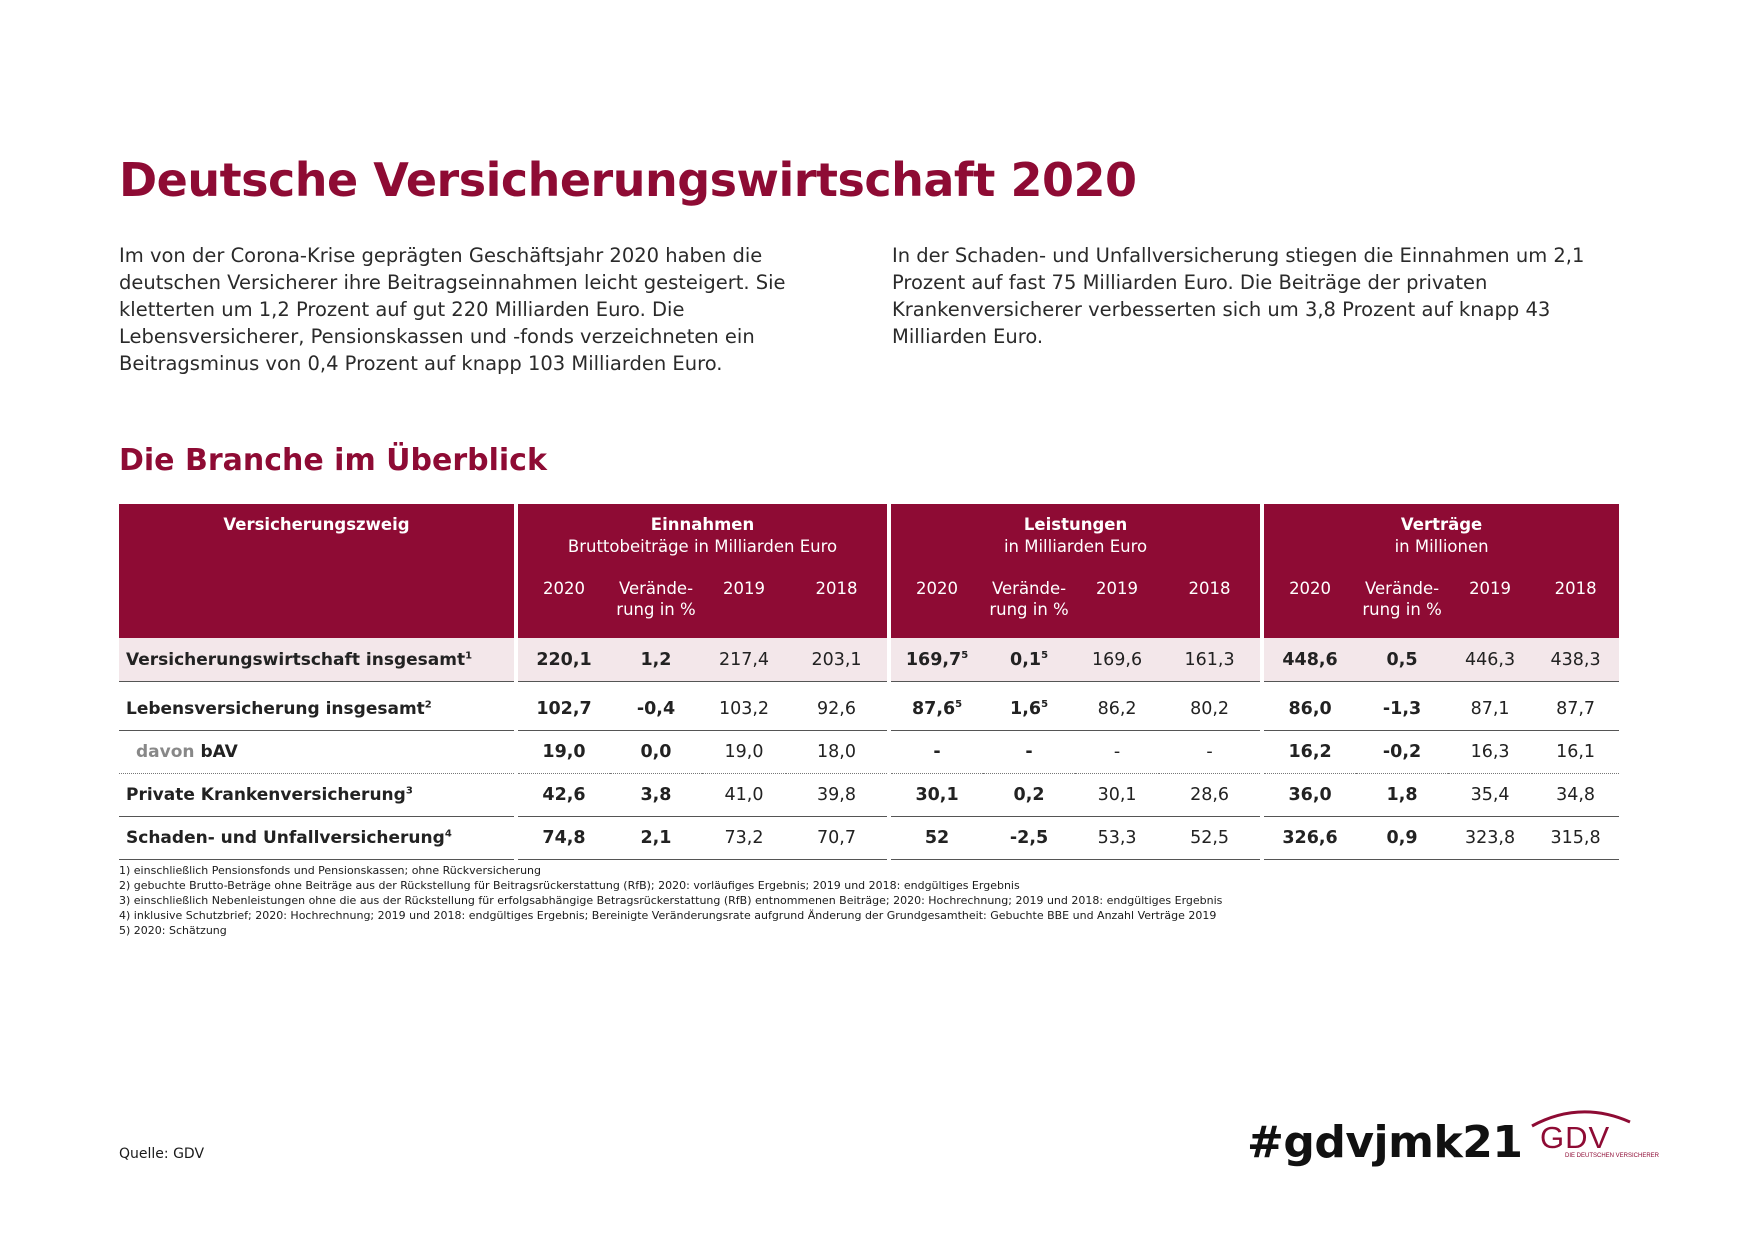 The height and width of the screenshot is (1240, 1754). What do you see at coordinates (1576, 838) in the screenshot?
I see `table-cell: 315,8` at bounding box center [1576, 838].